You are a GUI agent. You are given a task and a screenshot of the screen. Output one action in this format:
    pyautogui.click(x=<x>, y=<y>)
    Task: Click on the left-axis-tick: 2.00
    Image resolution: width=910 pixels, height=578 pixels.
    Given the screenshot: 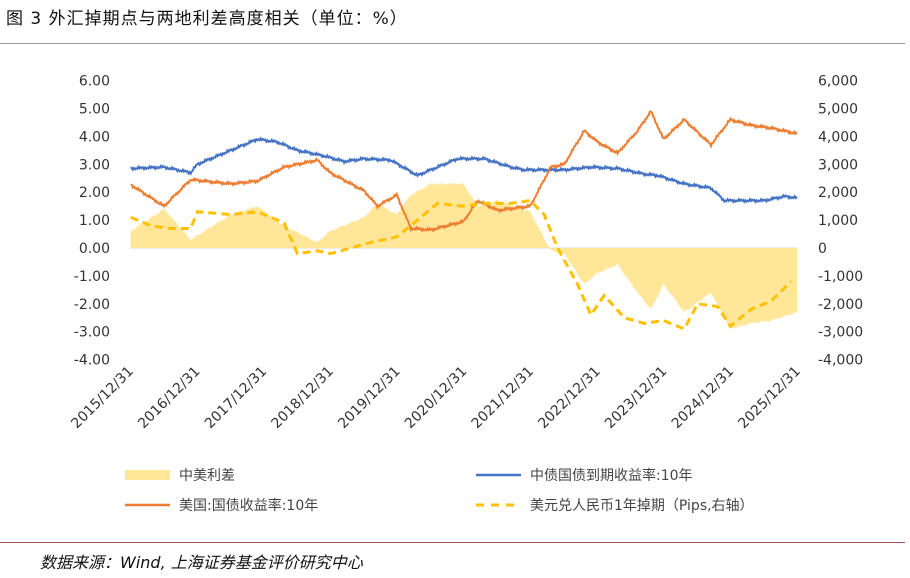 What is the action you would take?
    pyautogui.click(x=94, y=193)
    